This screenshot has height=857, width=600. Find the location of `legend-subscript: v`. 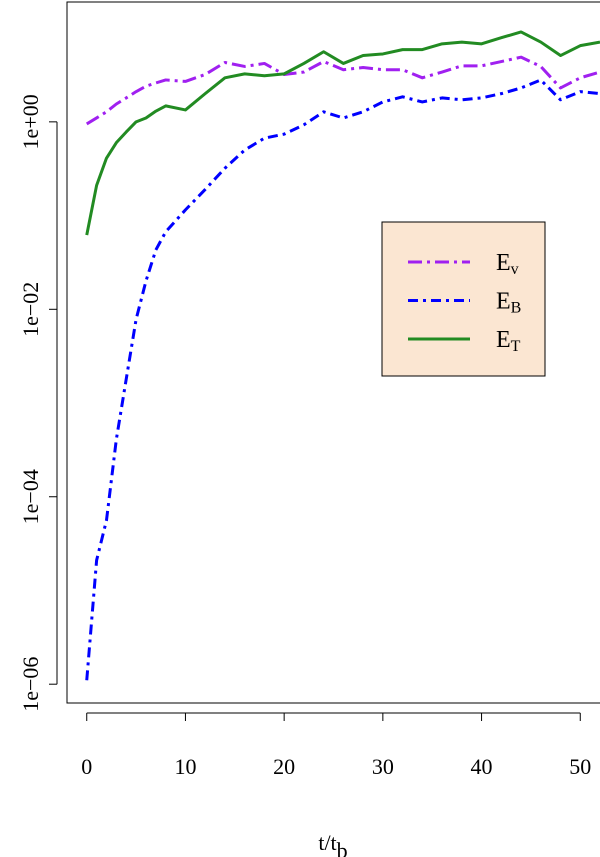

legend-subscript: v is located at coordinates (515, 269).